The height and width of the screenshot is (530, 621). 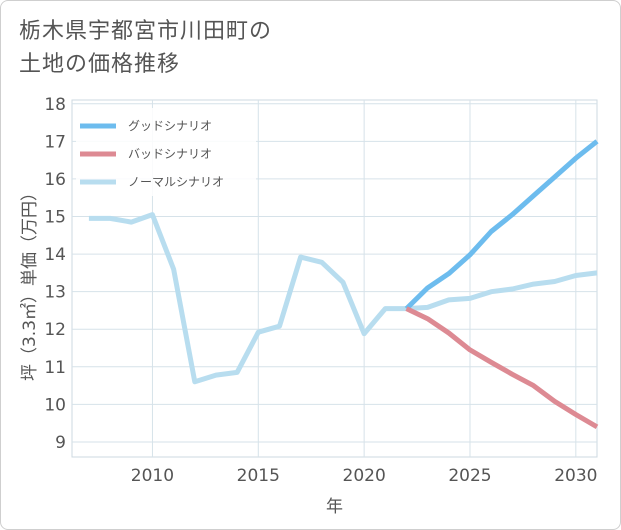 I want to click on y-tick-label: 11, so click(x=55, y=368).